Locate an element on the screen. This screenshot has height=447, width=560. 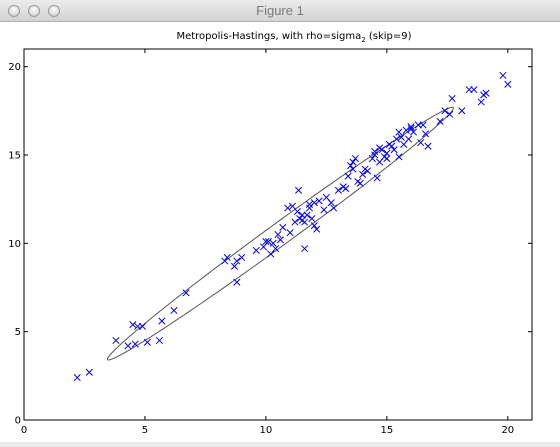
x-tick-label: 10 is located at coordinates (266, 430).